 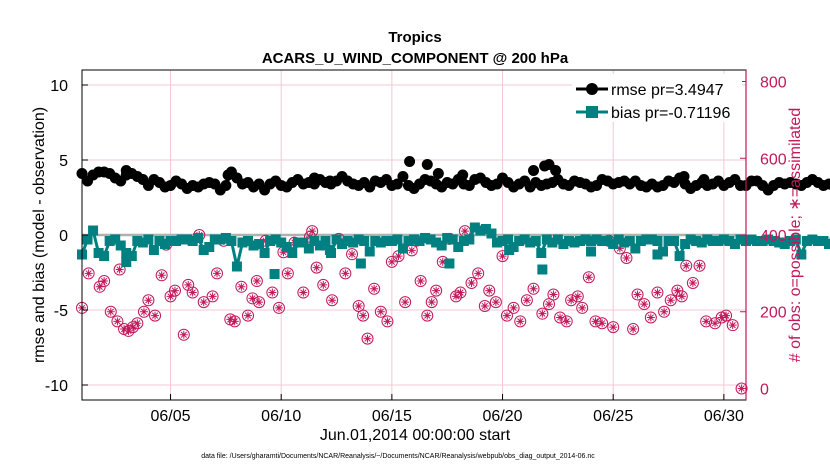 I want to click on legend: rmse pr=3.4947 bias pr=-0.71196, so click(x=657, y=98).